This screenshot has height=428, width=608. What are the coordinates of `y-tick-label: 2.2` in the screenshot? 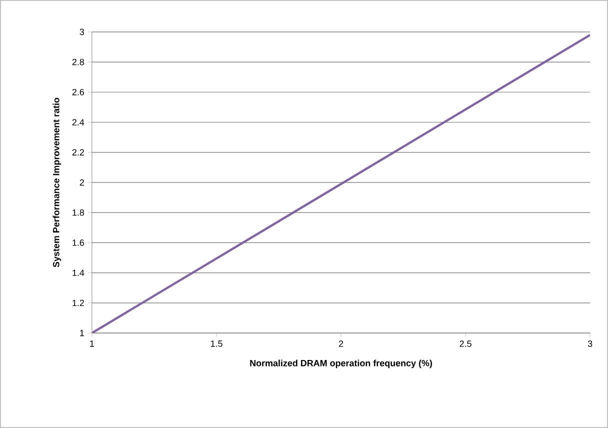 It's located at (78, 152).